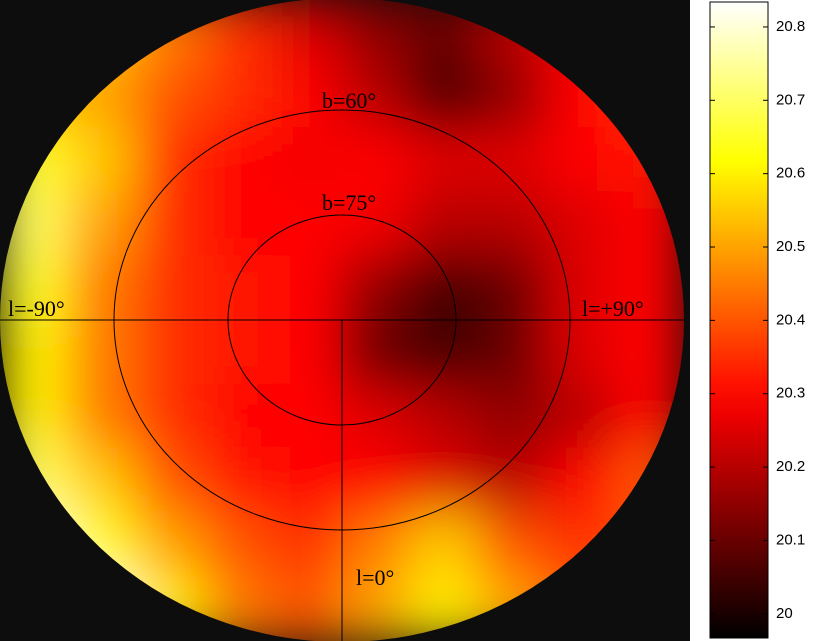 This screenshot has height=641, width=830. I want to click on colorbar-axis: 20 20.1 20.2 20.3 20.4 20.5 20.6 20.7 20.8, so click(757, 320).